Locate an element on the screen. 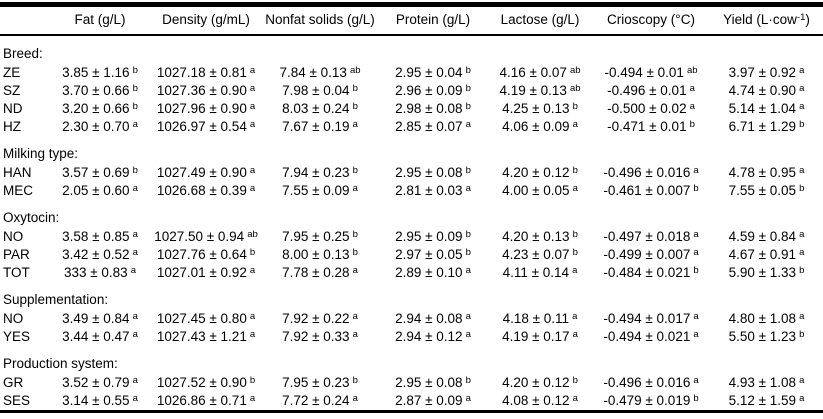 The height and width of the screenshot is (419, 823). table-cell: -0.494 ± 0.01 ab is located at coordinates (651, 73).